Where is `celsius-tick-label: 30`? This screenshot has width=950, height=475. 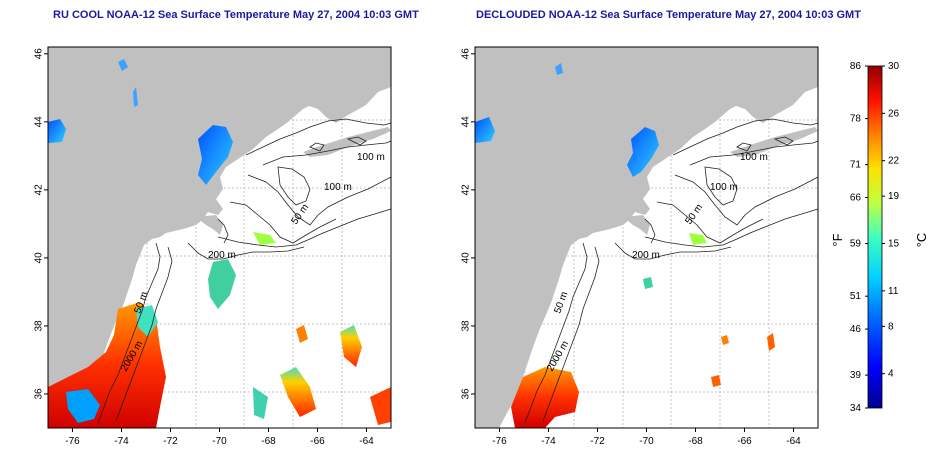
celsius-tick-label: 30 is located at coordinates (894, 66).